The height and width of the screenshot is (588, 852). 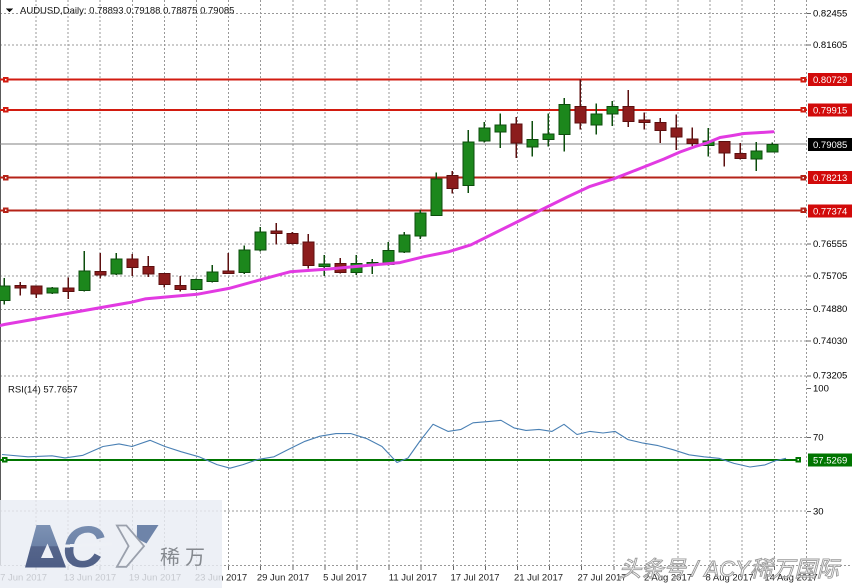 I want to click on svg-text: 30, so click(x=818, y=511).